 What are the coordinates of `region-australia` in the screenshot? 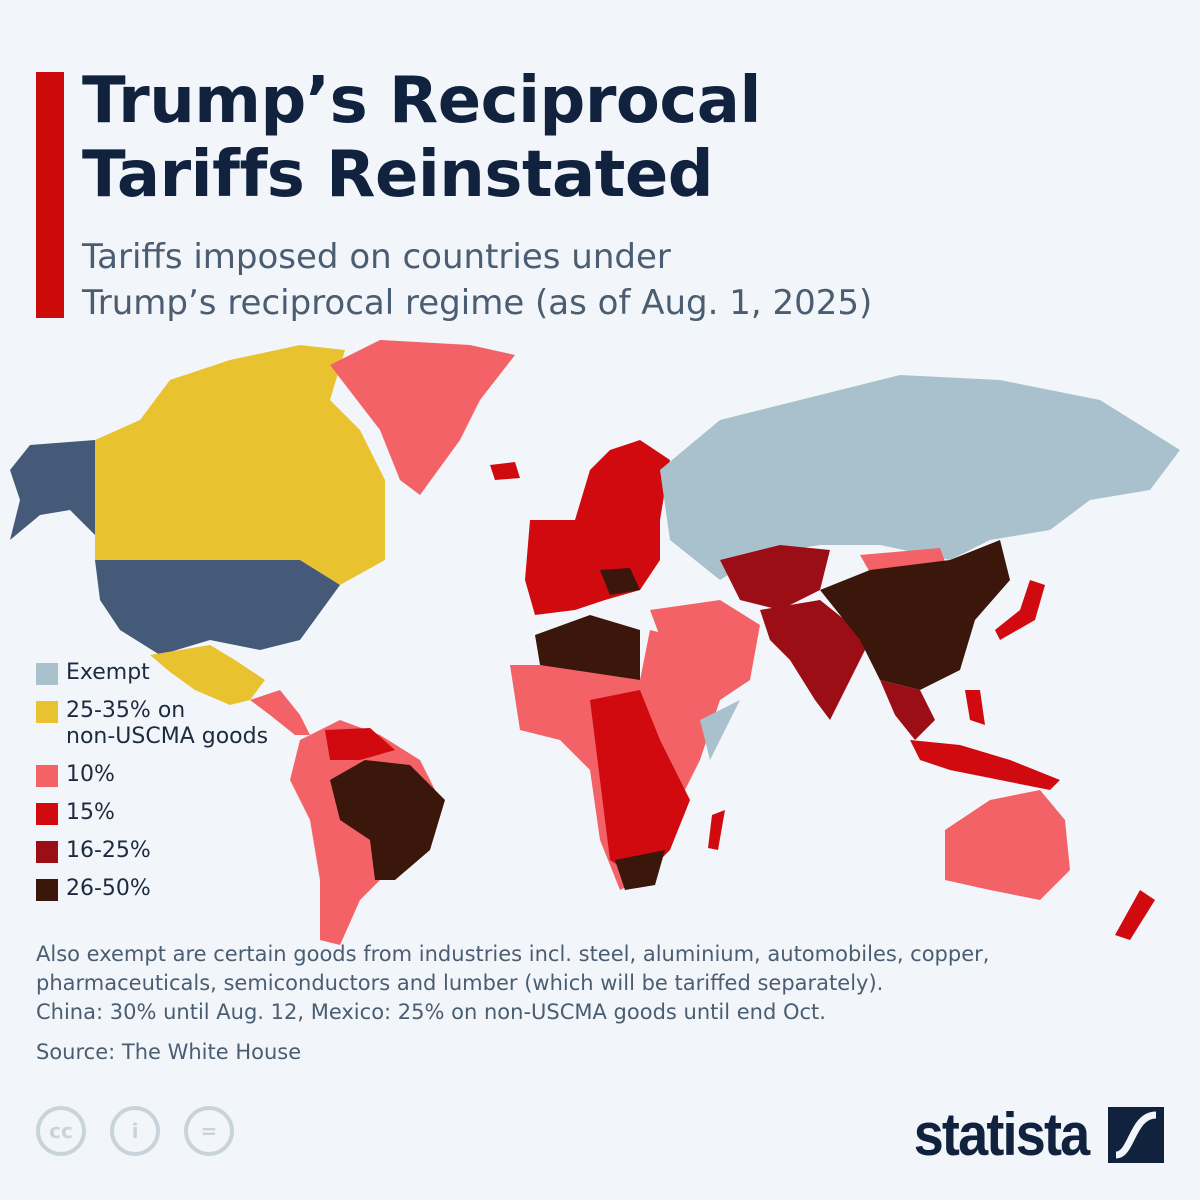 It's located at (1007, 845).